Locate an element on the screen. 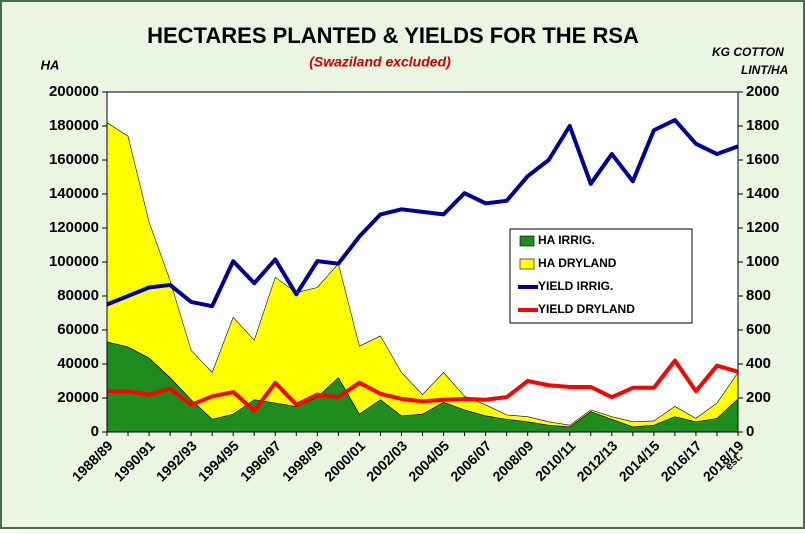 The image size is (805, 534). y-tick-label: 0 is located at coordinates (95, 431).